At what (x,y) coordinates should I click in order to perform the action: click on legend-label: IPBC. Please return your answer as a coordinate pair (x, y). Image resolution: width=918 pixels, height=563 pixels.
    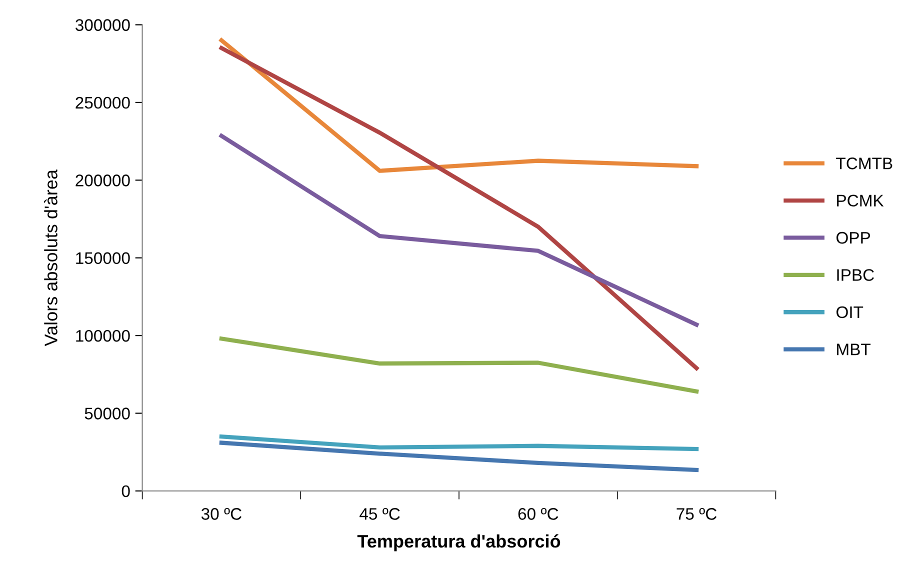
    Looking at the image, I should click on (855, 275).